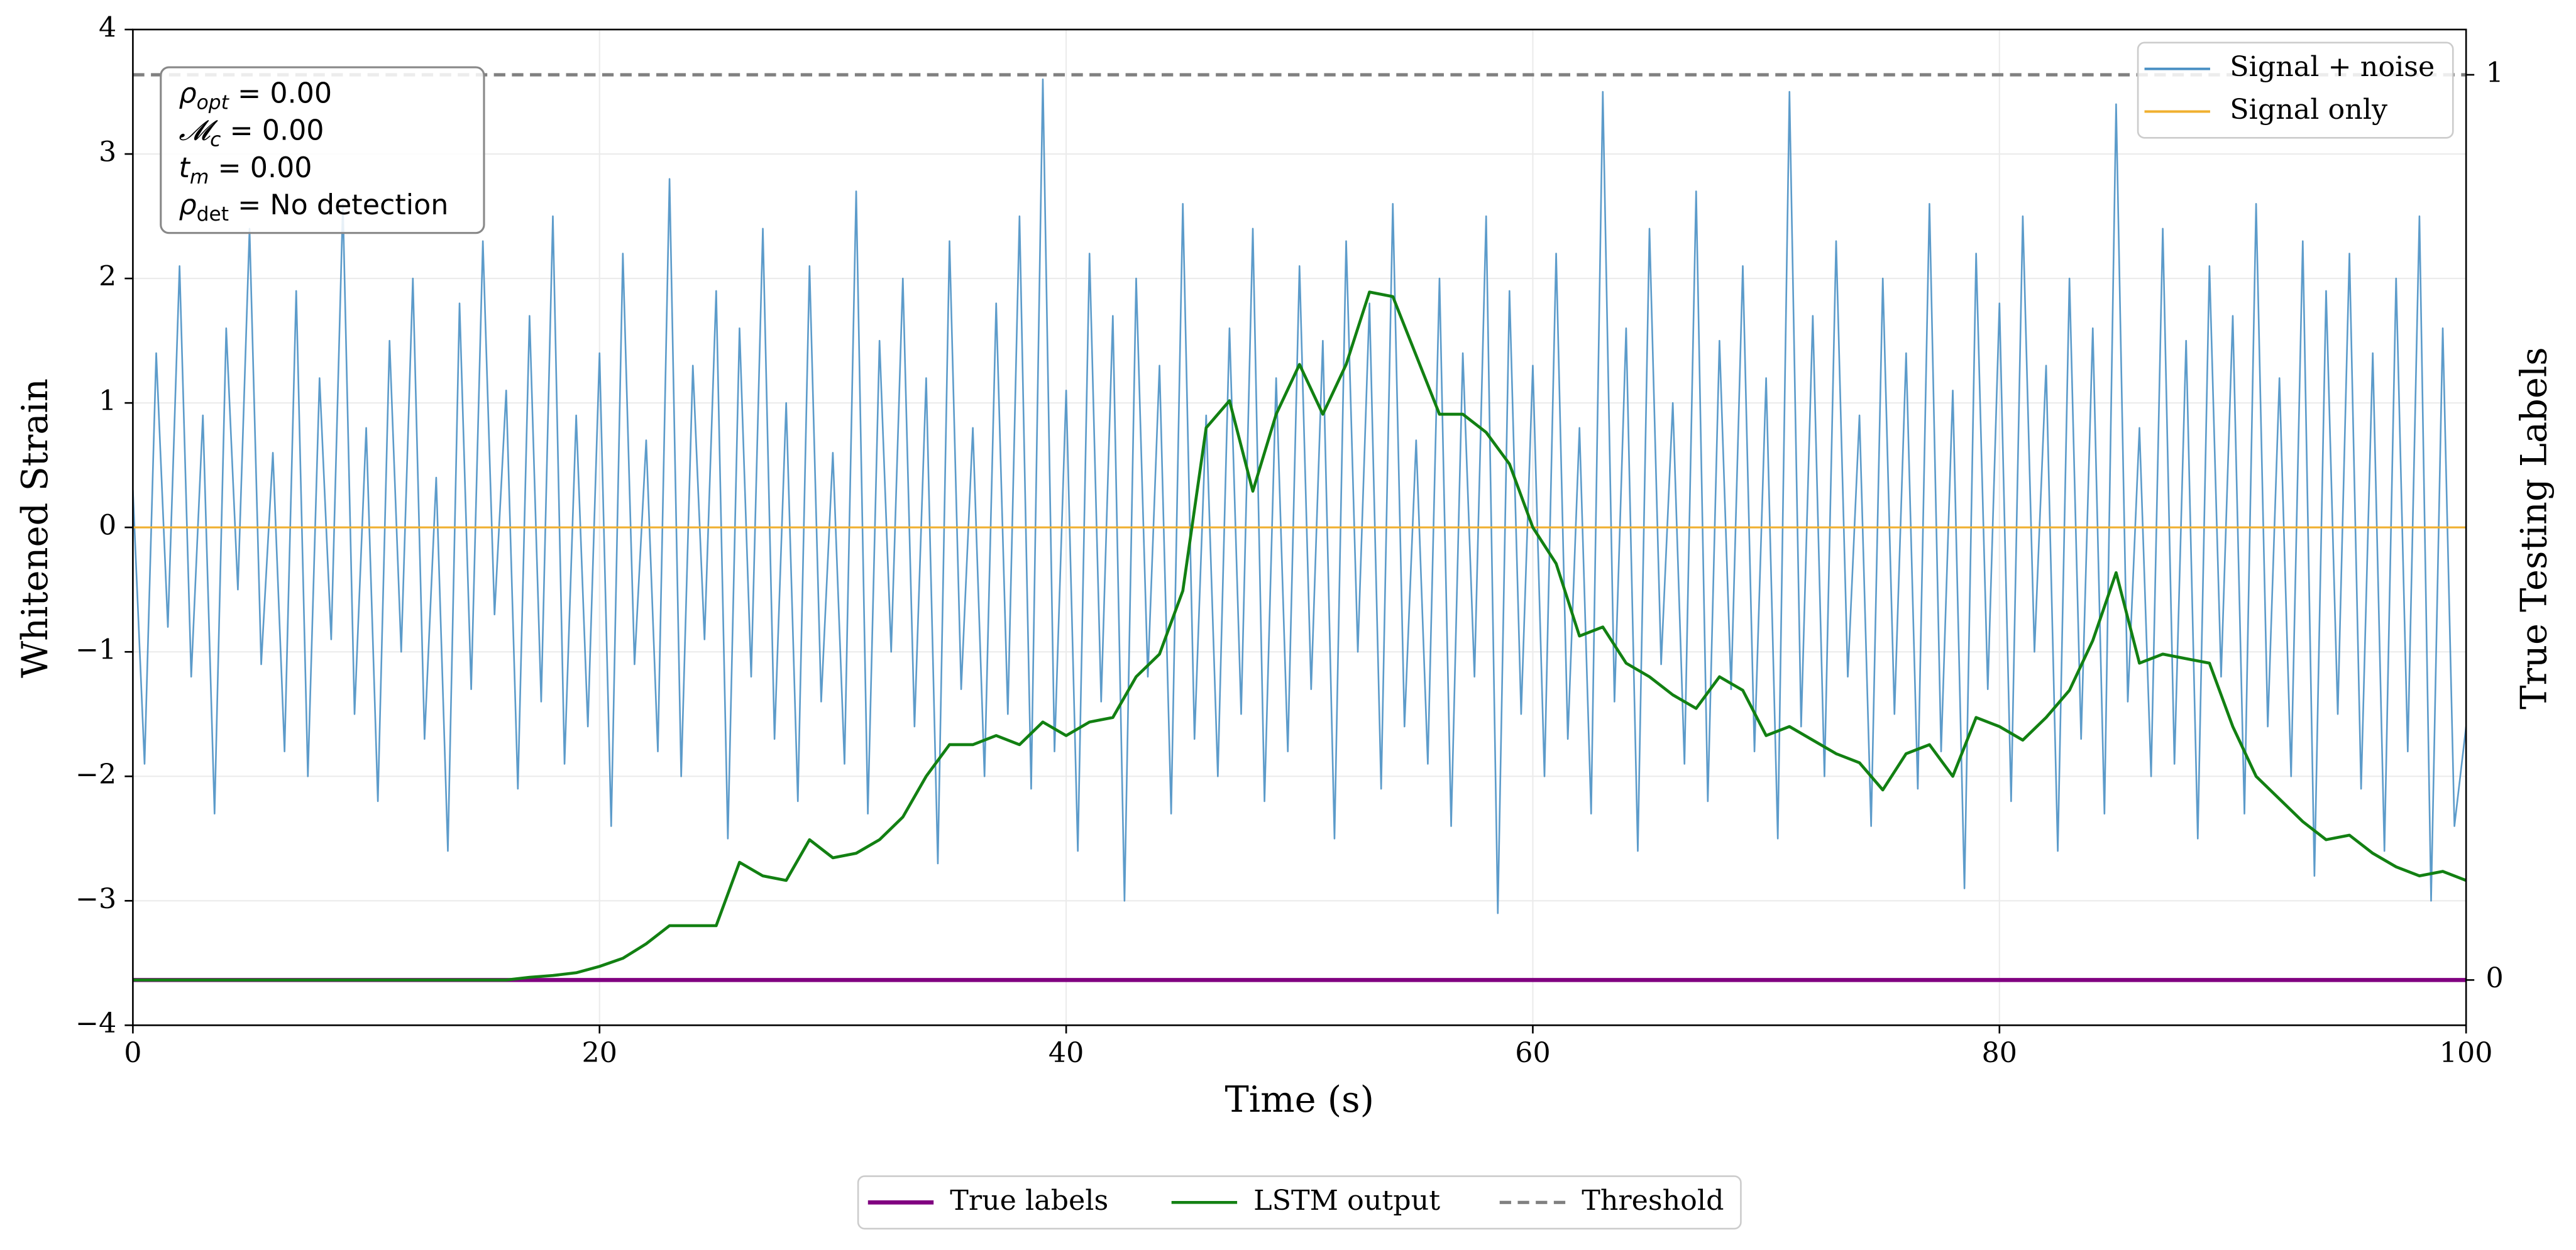  Describe the element at coordinates (1067, 1053) in the screenshot. I see `x-tick-label: 40` at that location.